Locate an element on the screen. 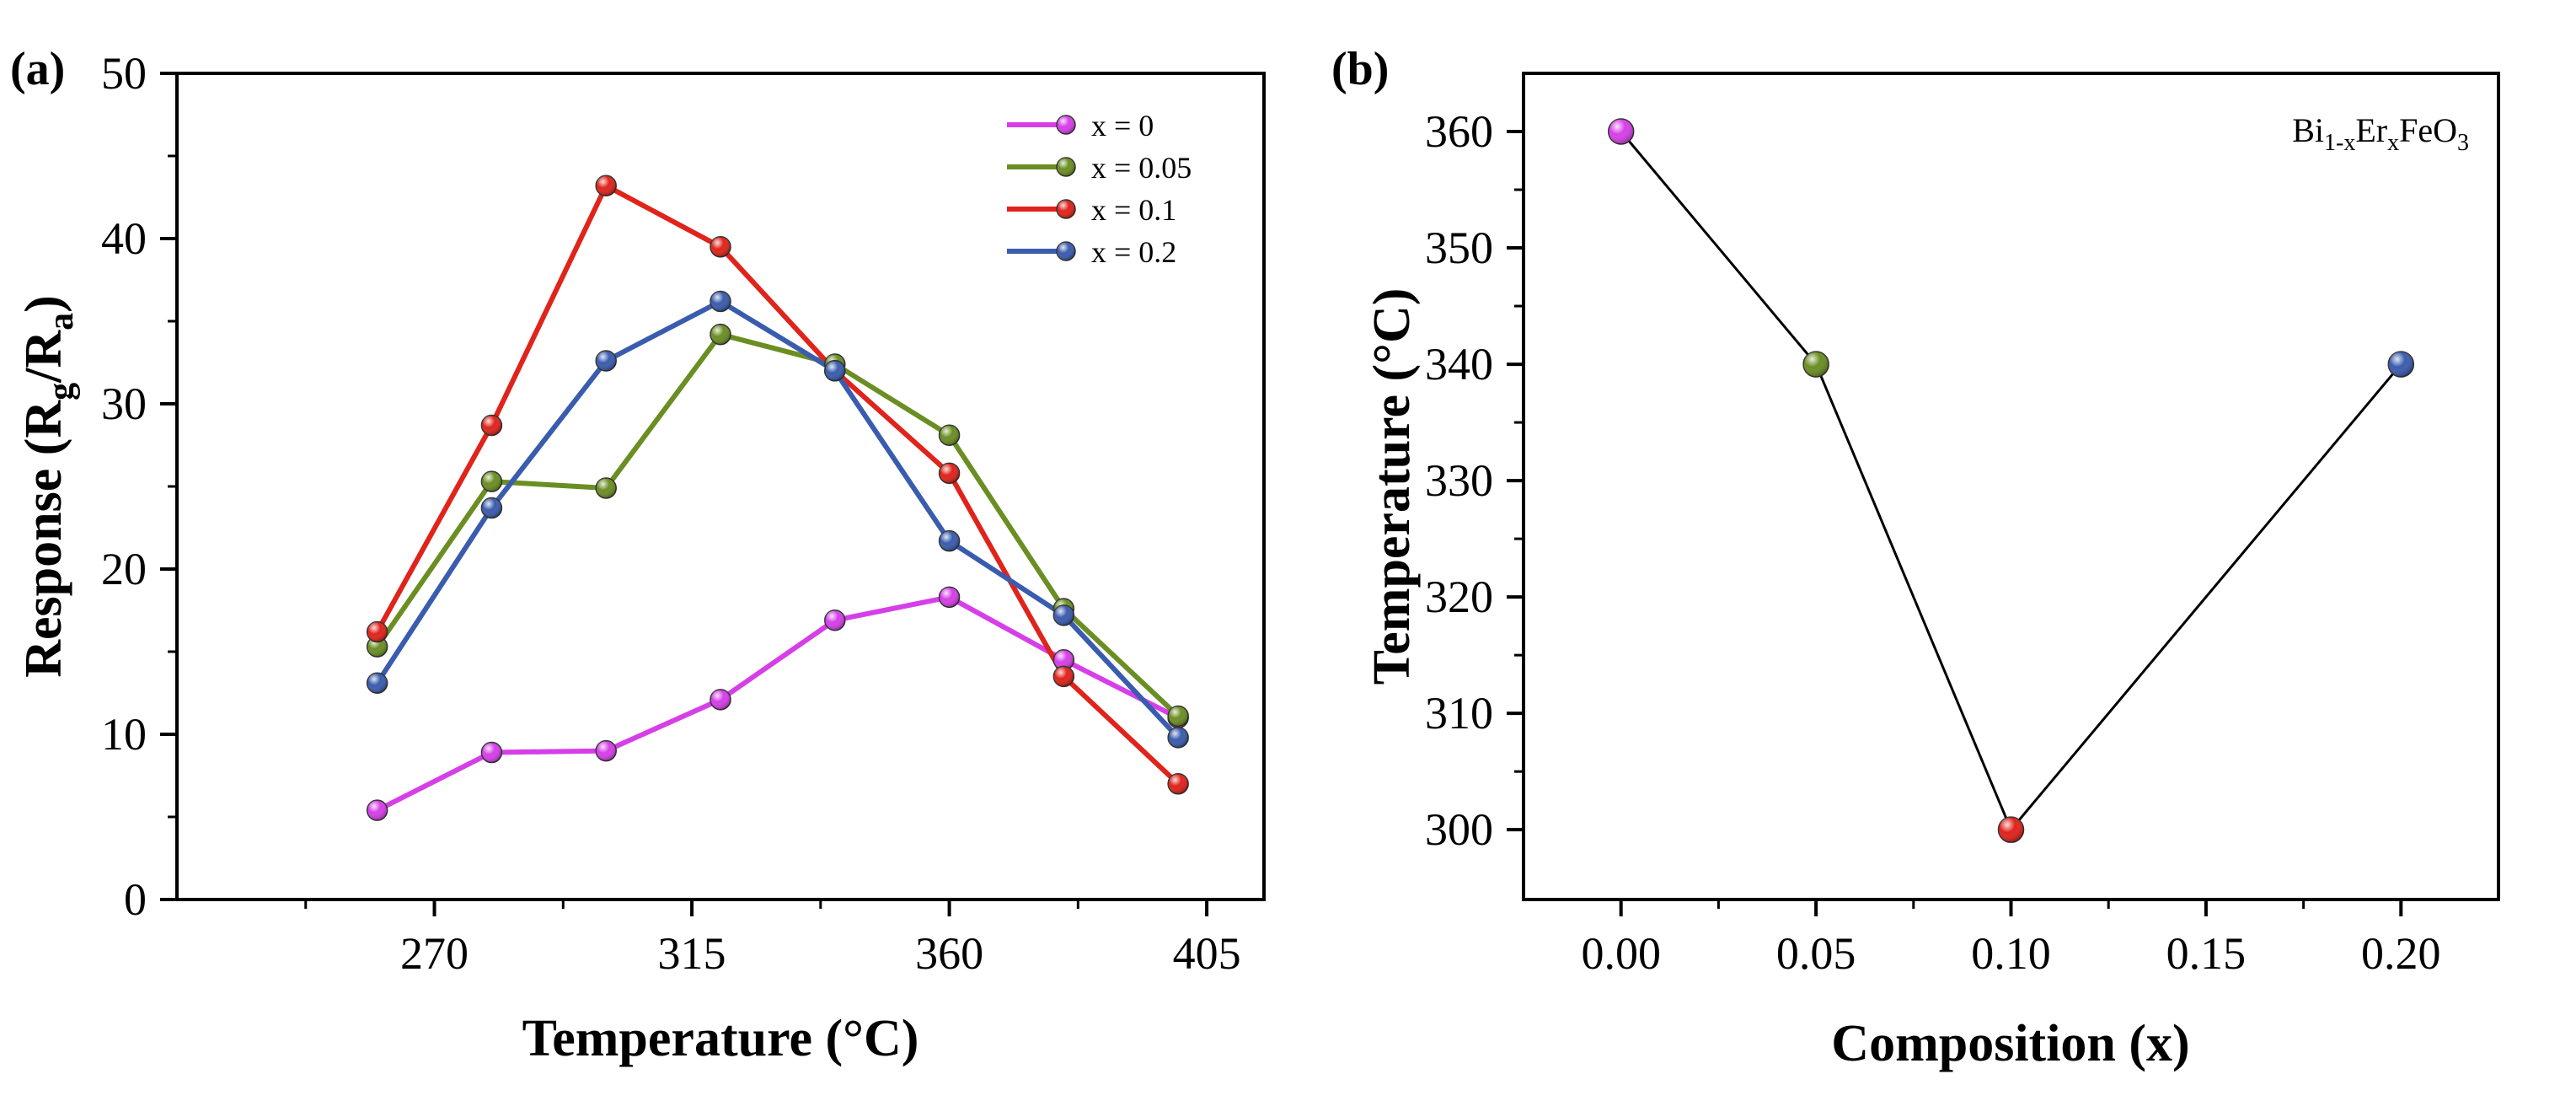 This screenshot has width=2576, height=1101. panel-b-y-tick-label: 340 is located at coordinates (1459, 364).